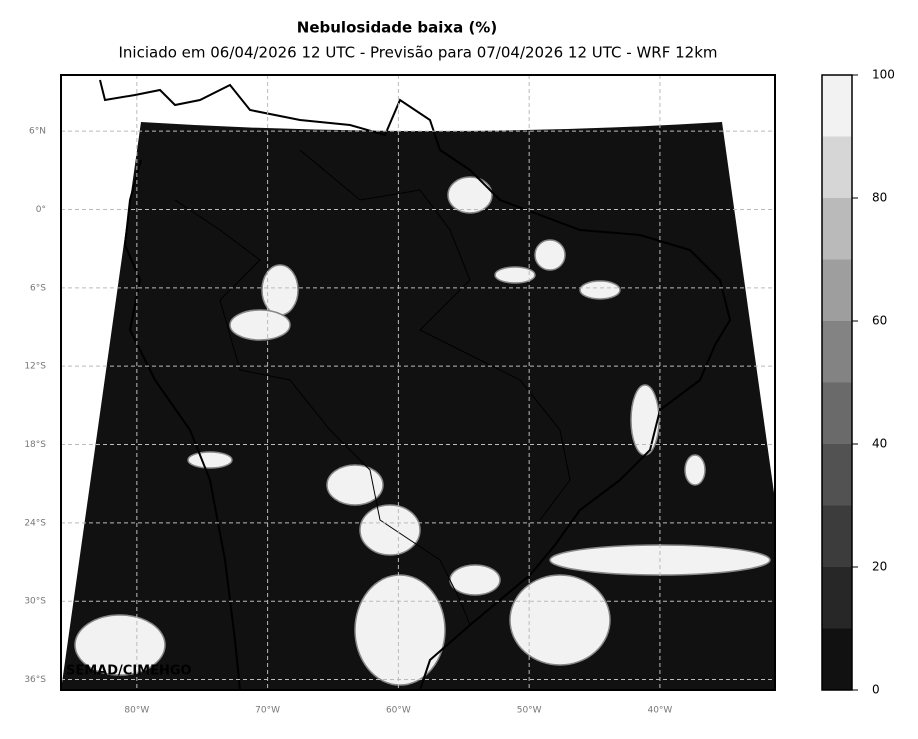 The image size is (918, 739). I want to click on lat-label: 6°S, so click(38, 288).